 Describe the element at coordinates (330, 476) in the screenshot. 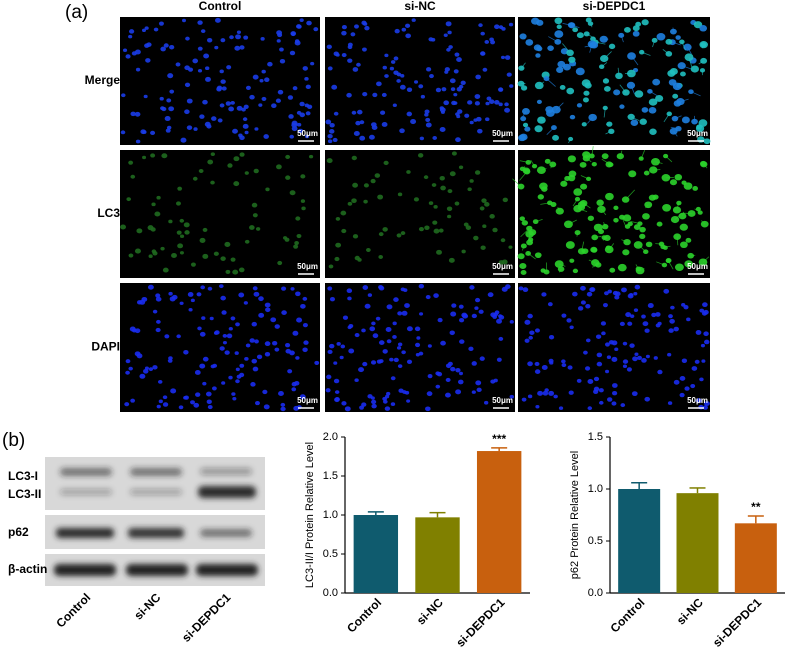

I see `y-tick-label: 1.5` at that location.